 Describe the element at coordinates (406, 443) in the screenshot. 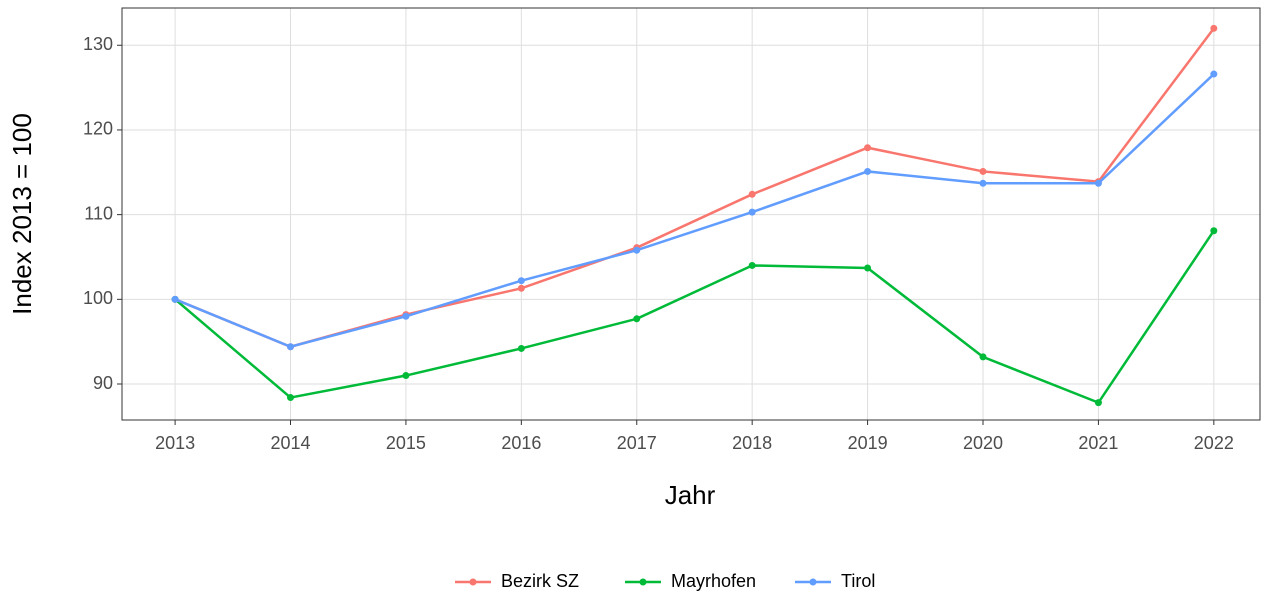

I see `x-tick-label: 2015` at that location.